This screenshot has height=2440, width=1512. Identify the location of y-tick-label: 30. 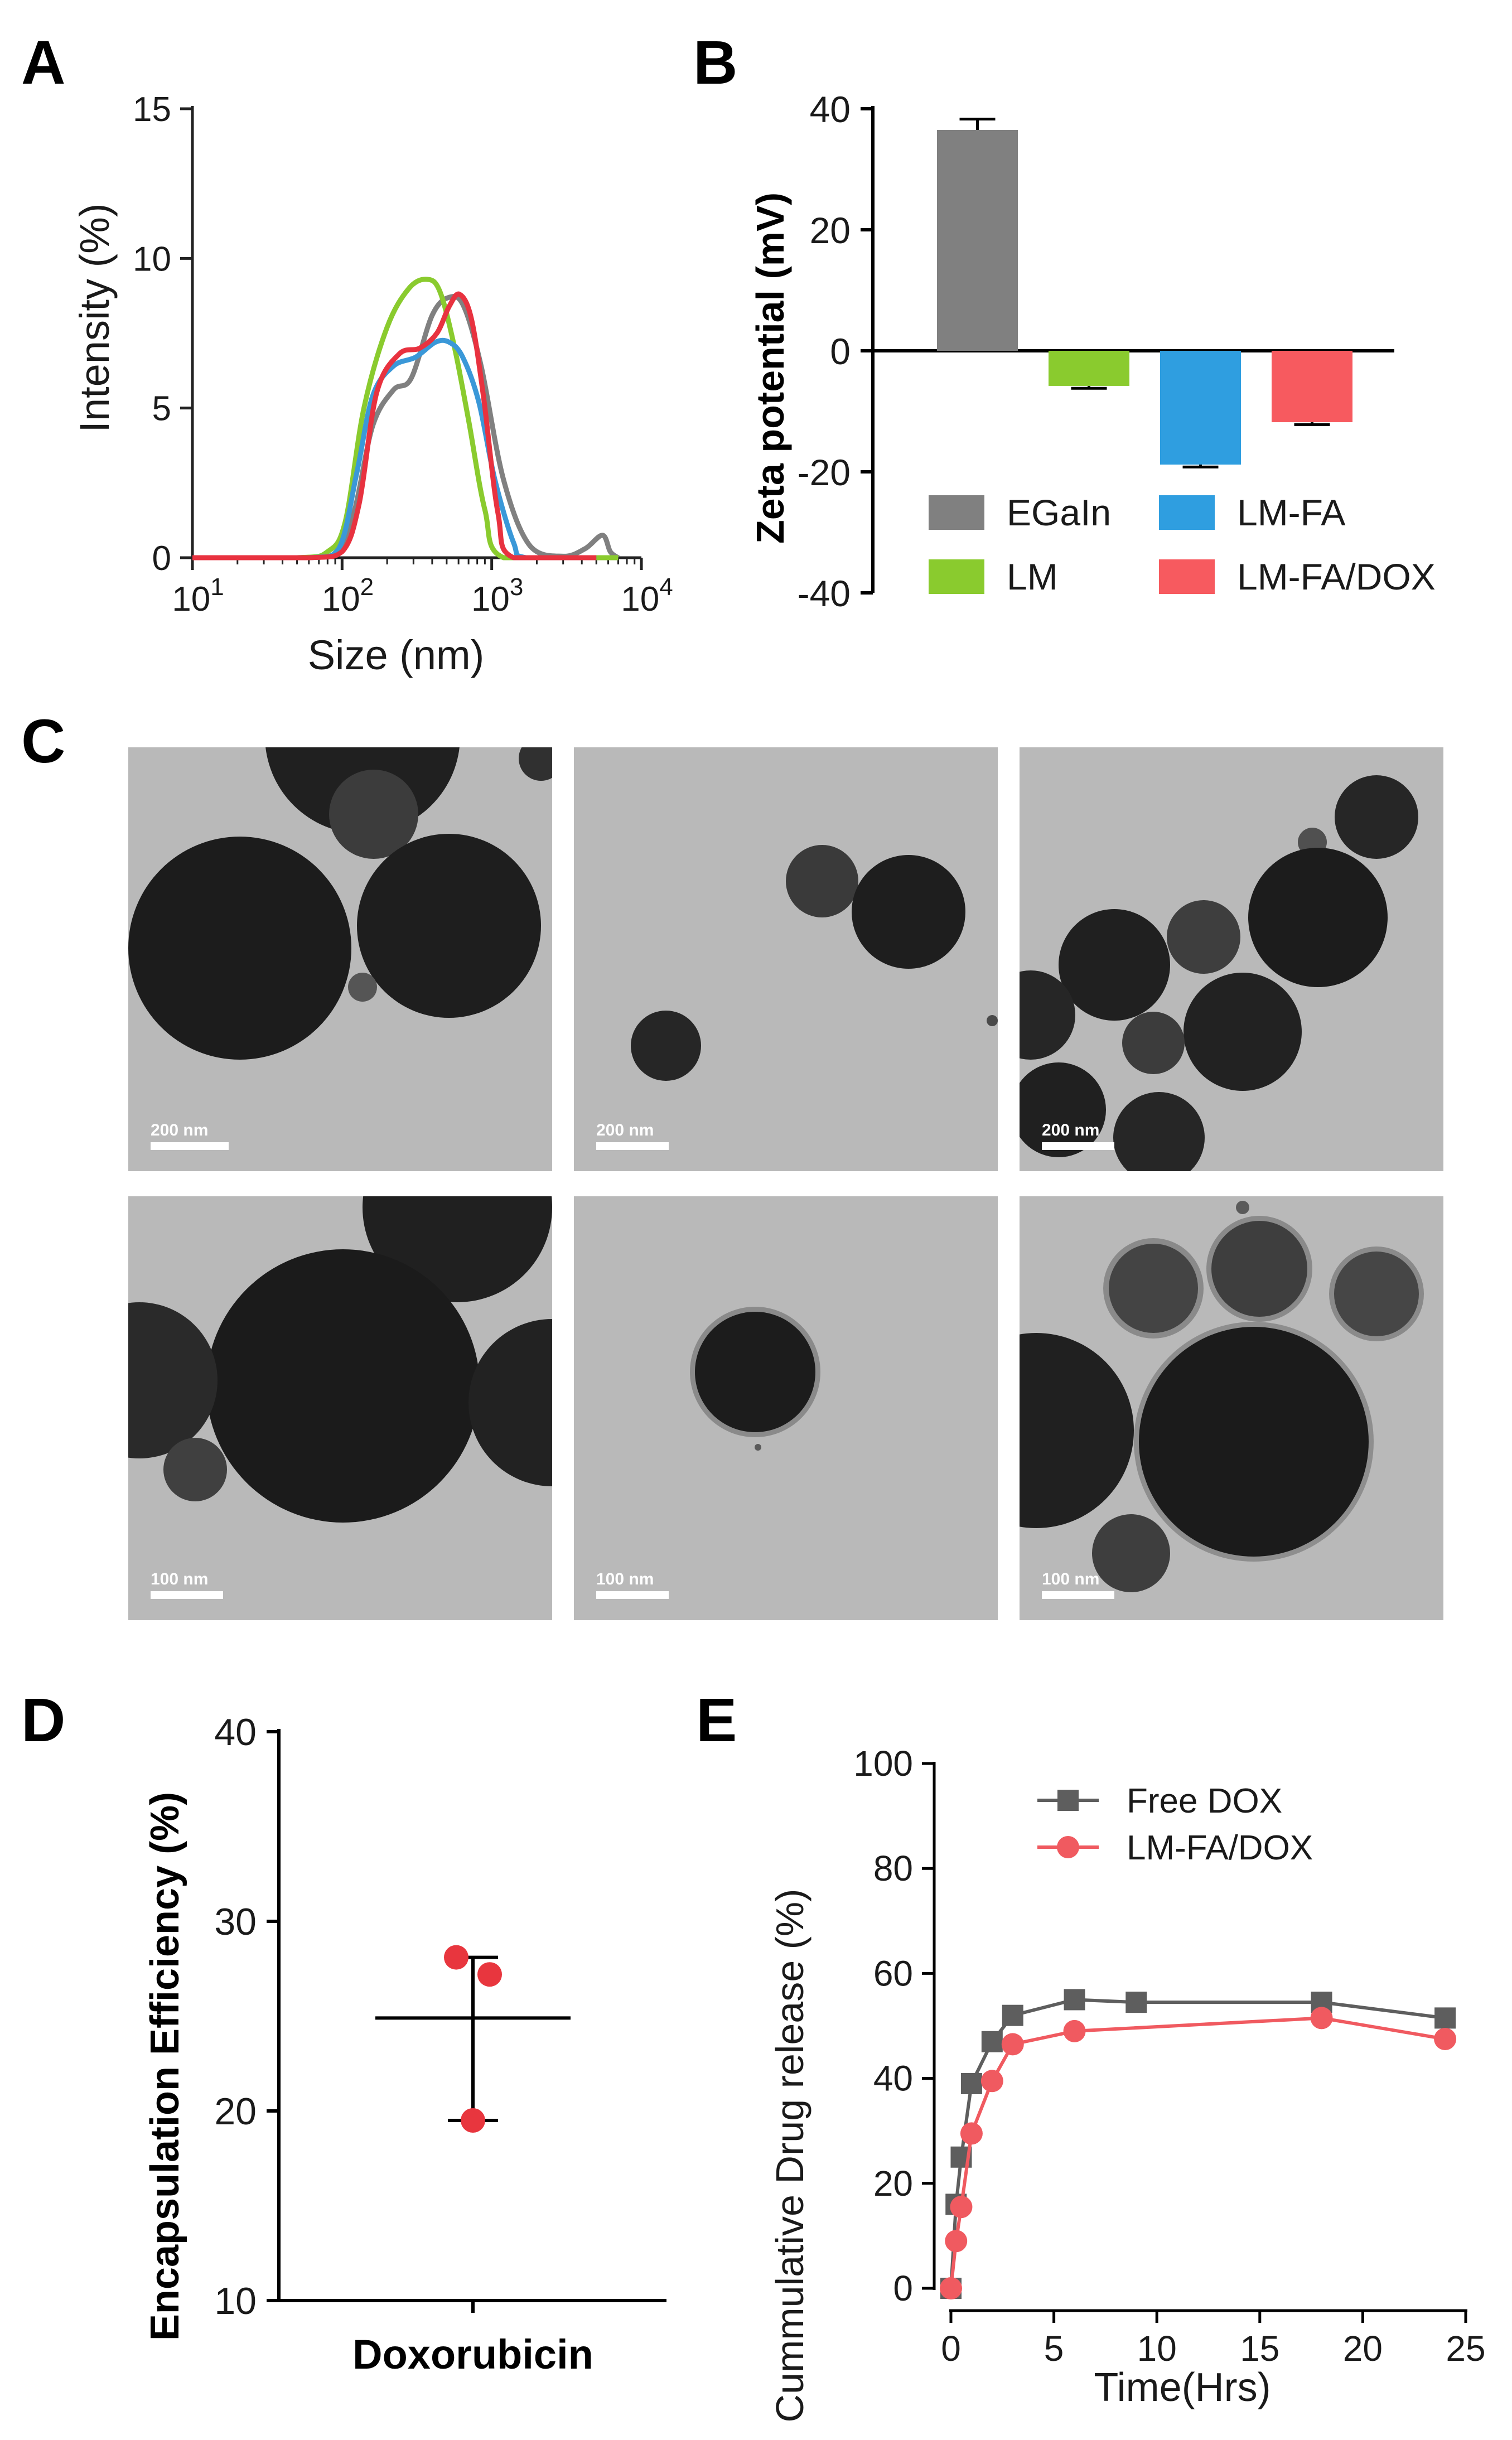
(235, 1922).